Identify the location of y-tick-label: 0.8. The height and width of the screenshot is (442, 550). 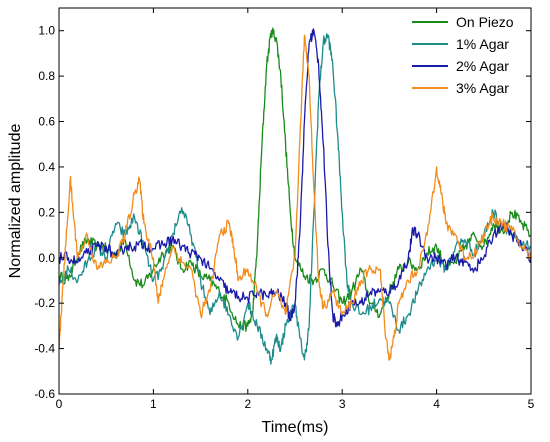
(46, 76).